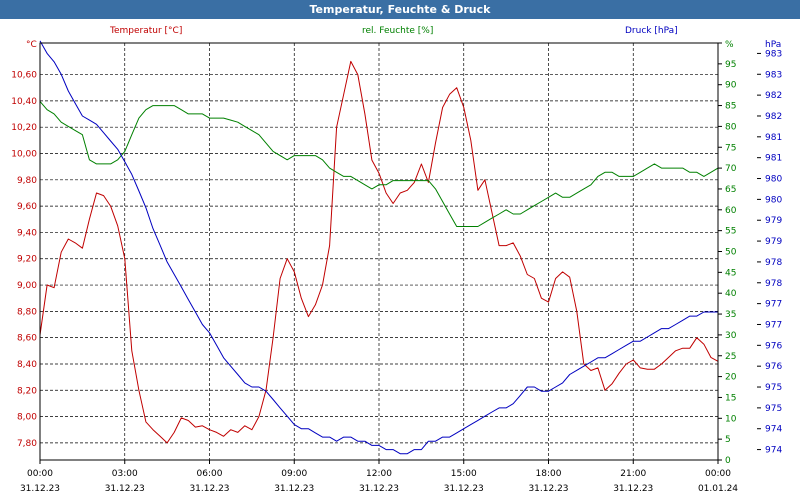 This screenshot has height=500, width=800. Describe the element at coordinates (27, 444) in the screenshot. I see `temperature-tick-label: 7,80` at that location.